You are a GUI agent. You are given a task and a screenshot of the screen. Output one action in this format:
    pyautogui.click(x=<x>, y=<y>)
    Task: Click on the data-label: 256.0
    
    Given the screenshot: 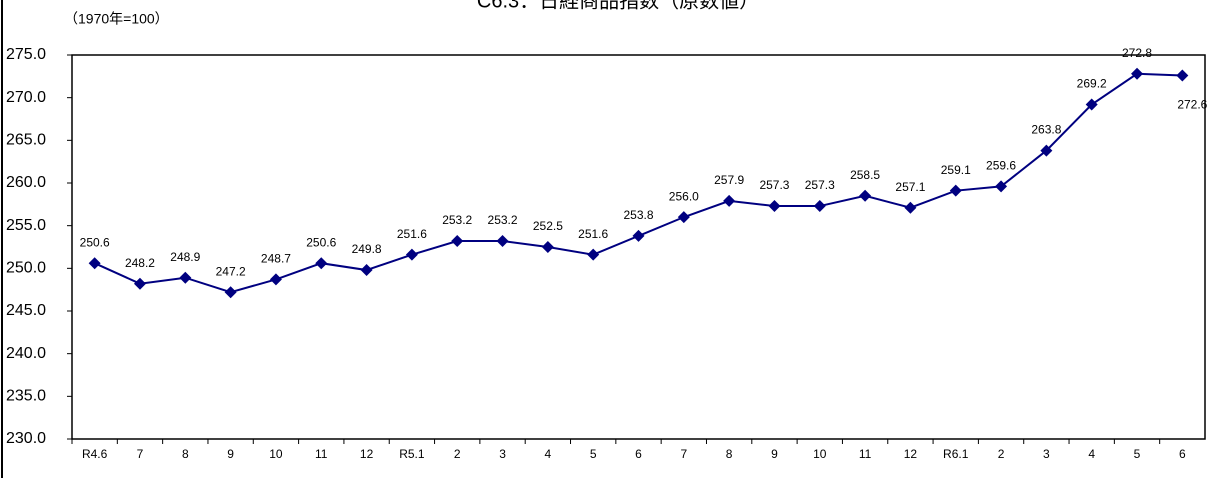 What is the action you would take?
    pyautogui.click(x=684, y=196)
    